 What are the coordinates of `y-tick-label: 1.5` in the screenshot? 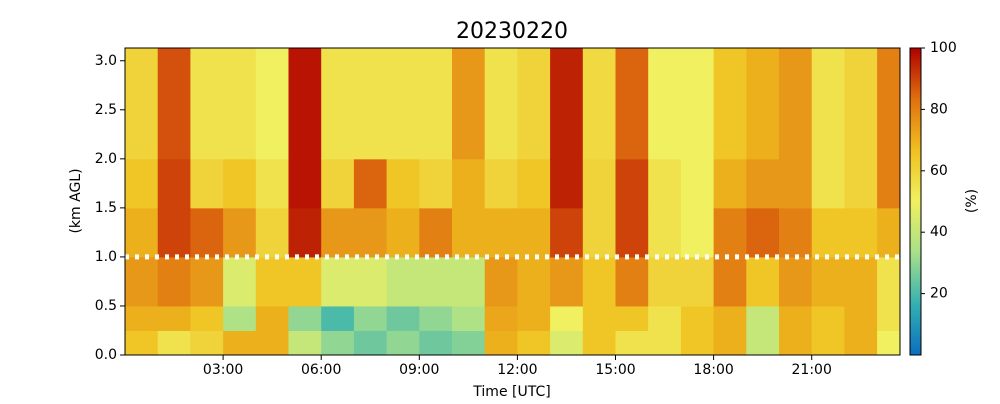 It's located at (106, 208).